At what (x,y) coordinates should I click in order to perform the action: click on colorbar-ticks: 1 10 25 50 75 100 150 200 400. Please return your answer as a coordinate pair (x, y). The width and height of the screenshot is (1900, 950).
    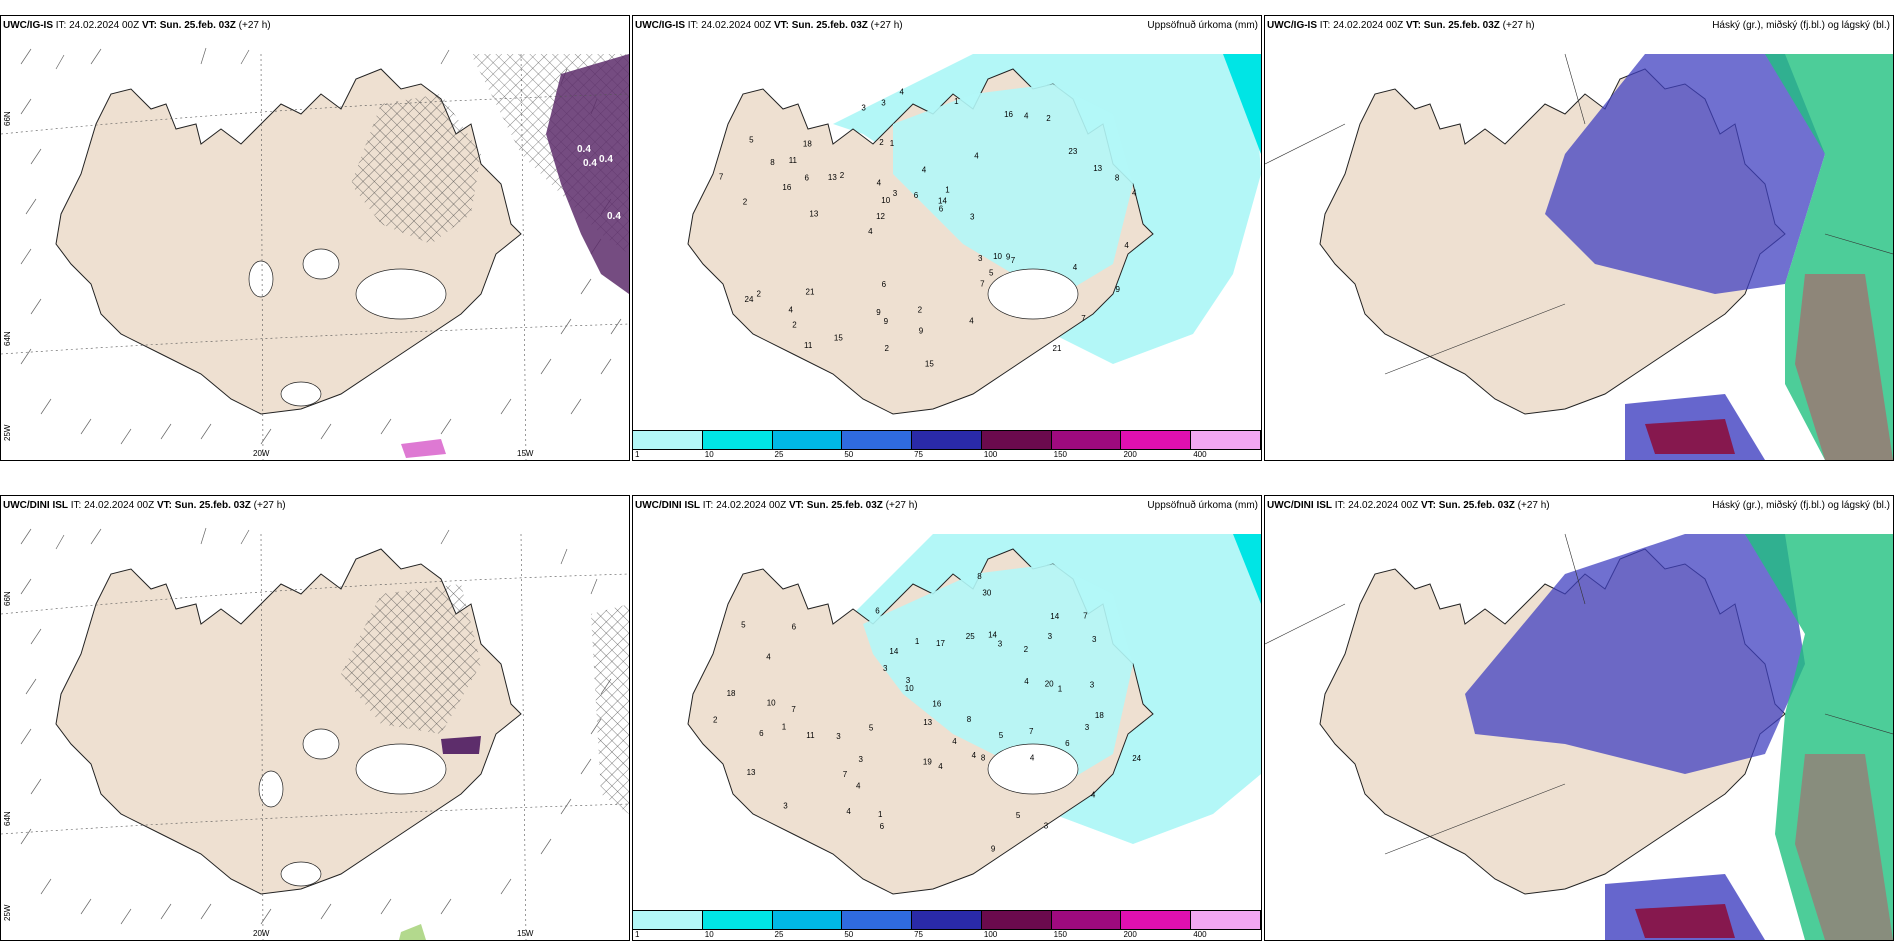
    Looking at the image, I should click on (947, 455).